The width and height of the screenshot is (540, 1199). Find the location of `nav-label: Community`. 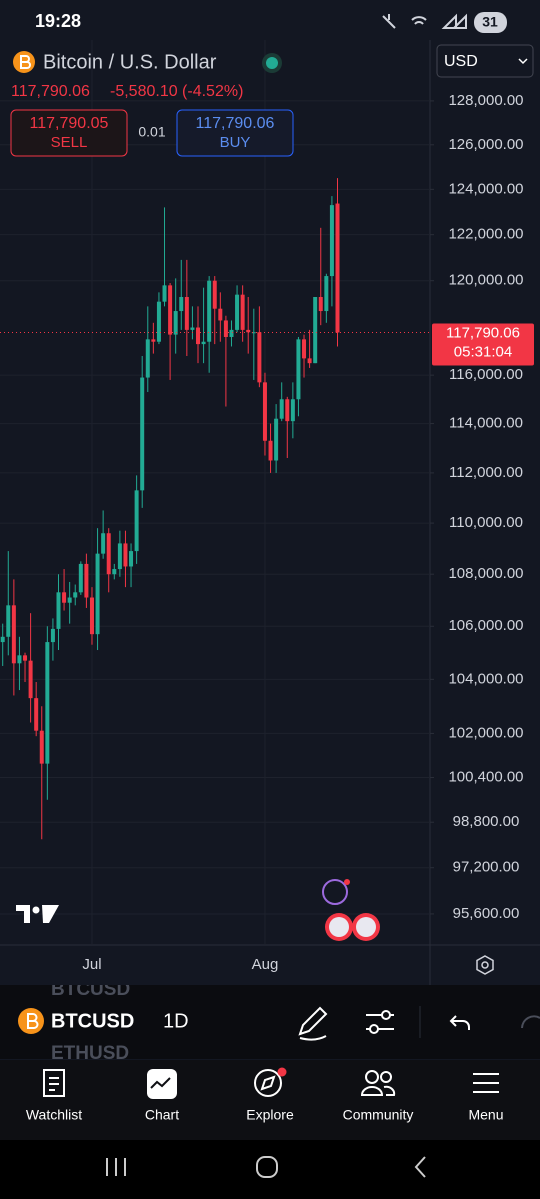

nav-label: Community is located at coordinates (378, 1115).